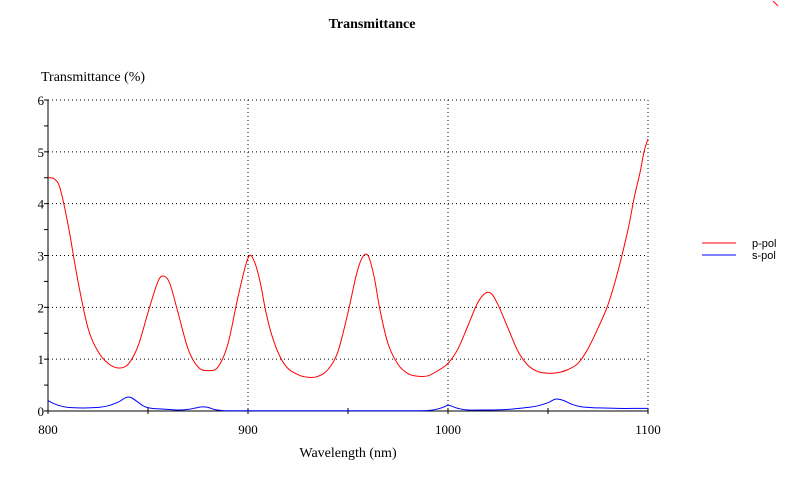  Describe the element at coordinates (93, 77) in the screenshot. I see `y-axis-label: Transmittance (%)` at that location.